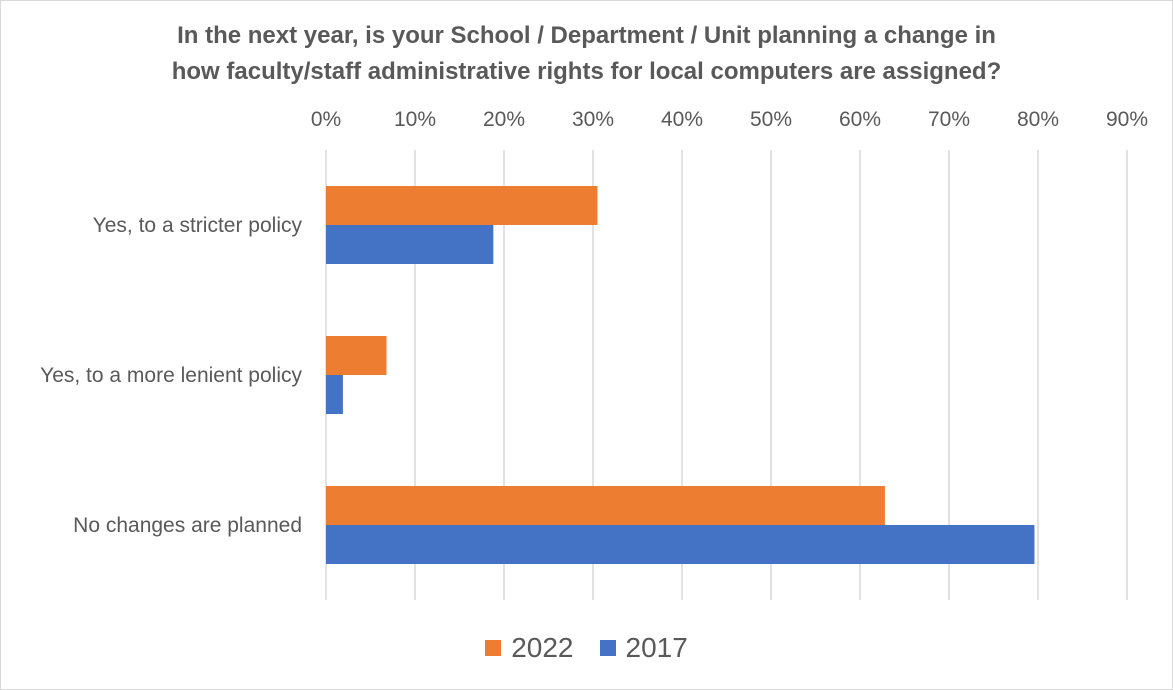 Image resolution: width=1173 pixels, height=690 pixels. What do you see at coordinates (187, 525) in the screenshot?
I see `category-label: No changes are planned` at bounding box center [187, 525].